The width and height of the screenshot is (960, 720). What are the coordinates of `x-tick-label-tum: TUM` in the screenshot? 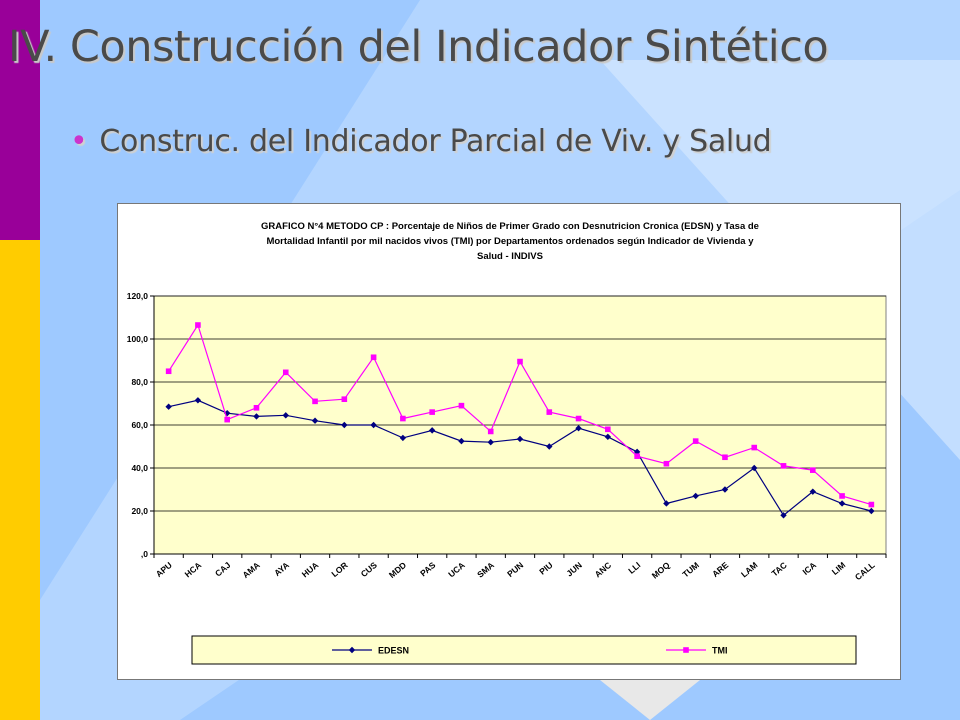 It's located at (690, 570).